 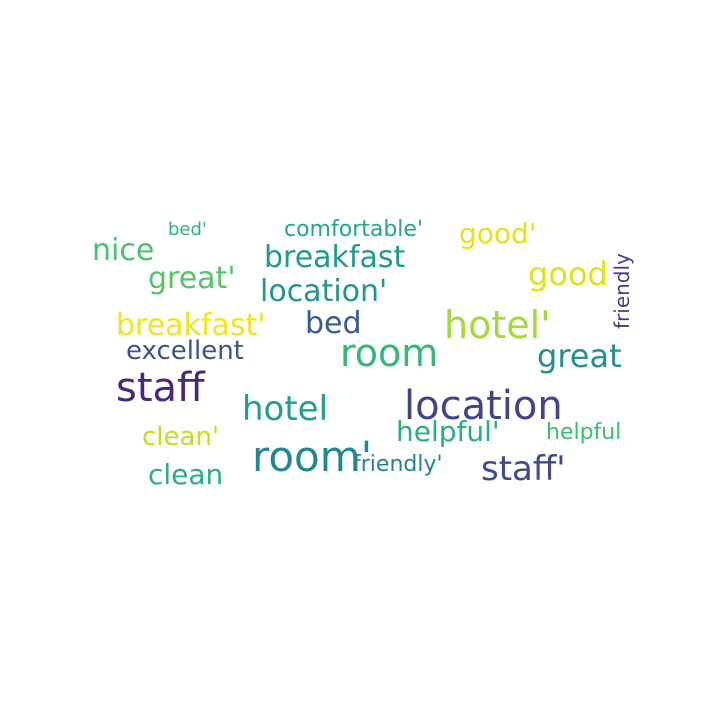 What do you see at coordinates (191, 325) in the screenshot?
I see `word-breakfast-quote: breakfast'` at bounding box center [191, 325].